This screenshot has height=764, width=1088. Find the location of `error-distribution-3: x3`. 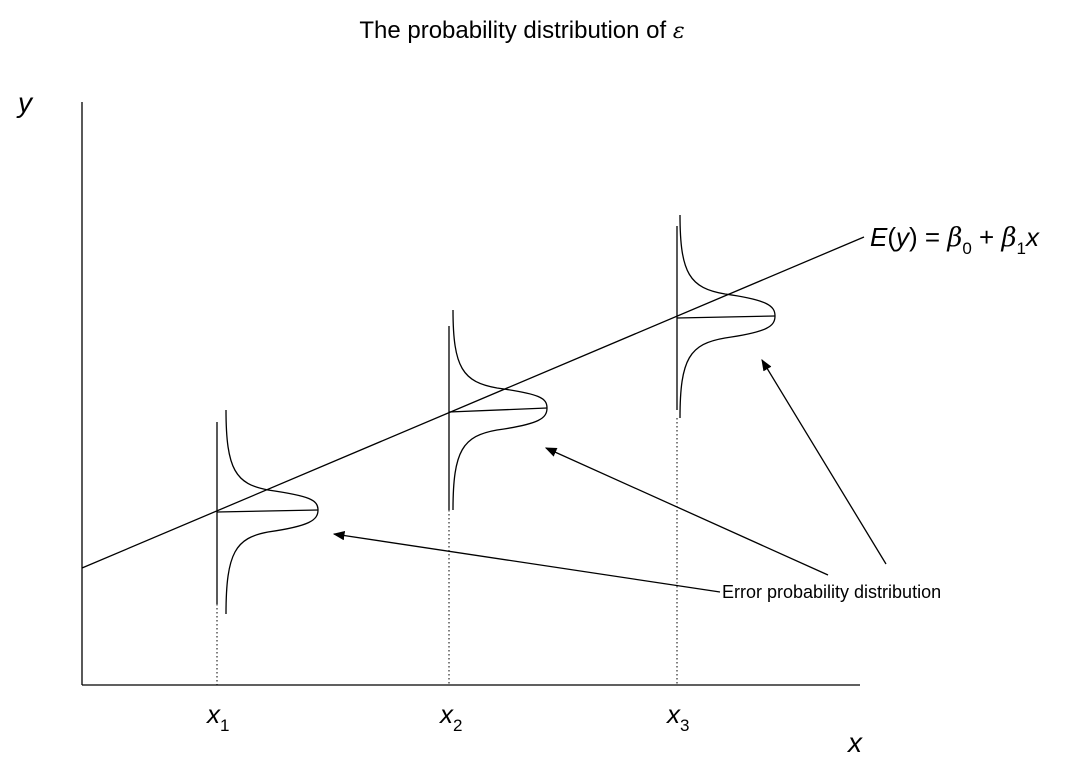

error-distribution-3: x3 is located at coordinates (720, 474).